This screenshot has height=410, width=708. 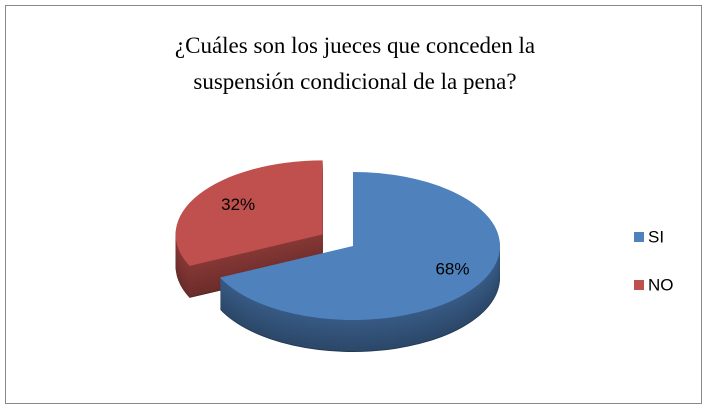 What do you see at coordinates (656, 236) in the screenshot?
I see `legend-label: SI` at bounding box center [656, 236].